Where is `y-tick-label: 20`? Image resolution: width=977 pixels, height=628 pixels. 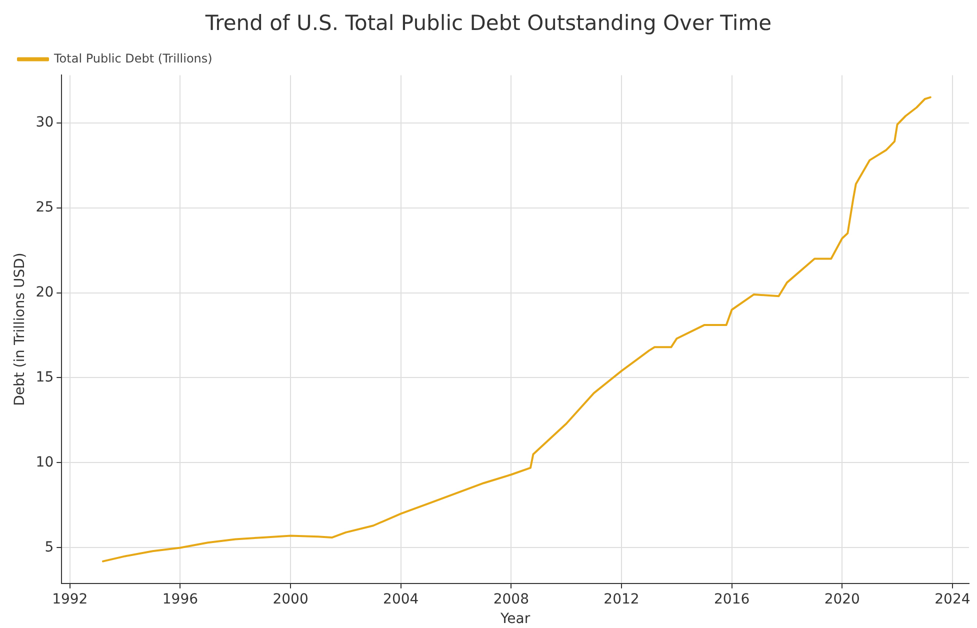
y-tick-label: 20 is located at coordinates (45, 292).